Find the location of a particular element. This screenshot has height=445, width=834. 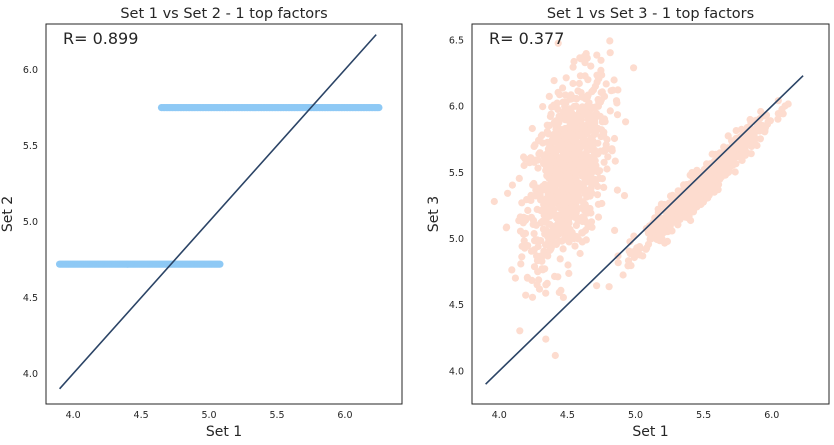

y-tick-label: 5.5 is located at coordinates (456, 173).